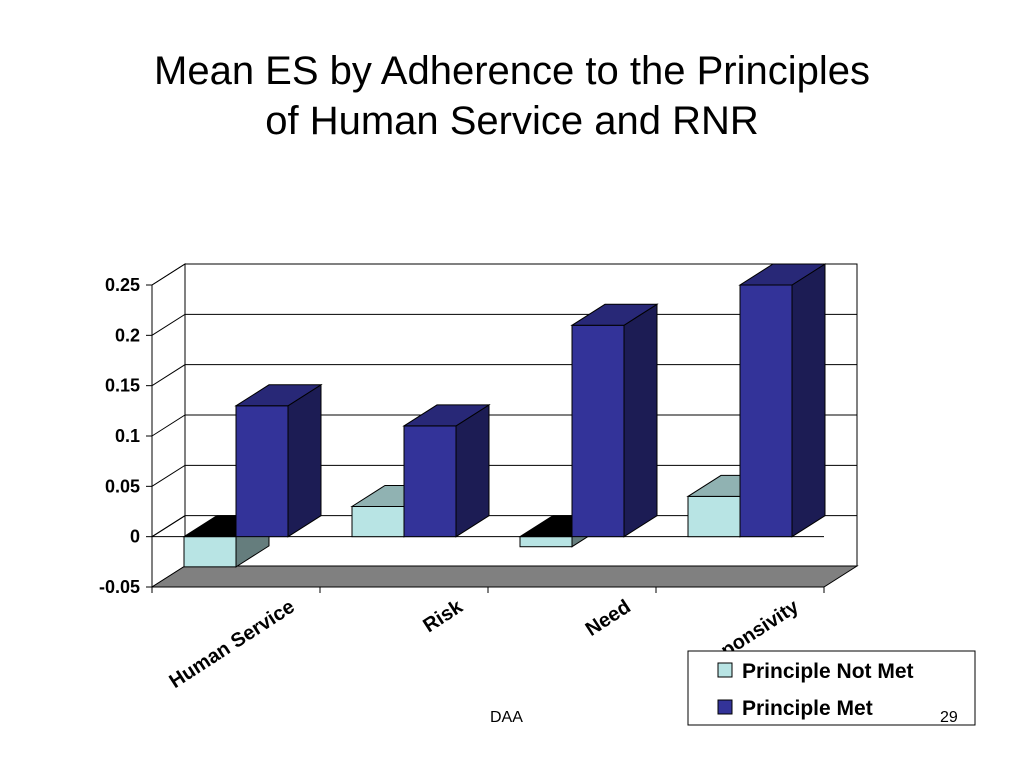 This screenshot has height=768, width=1024. Describe the element at coordinates (119, 587) in the screenshot. I see `y-tick-label: -0.05` at that location.